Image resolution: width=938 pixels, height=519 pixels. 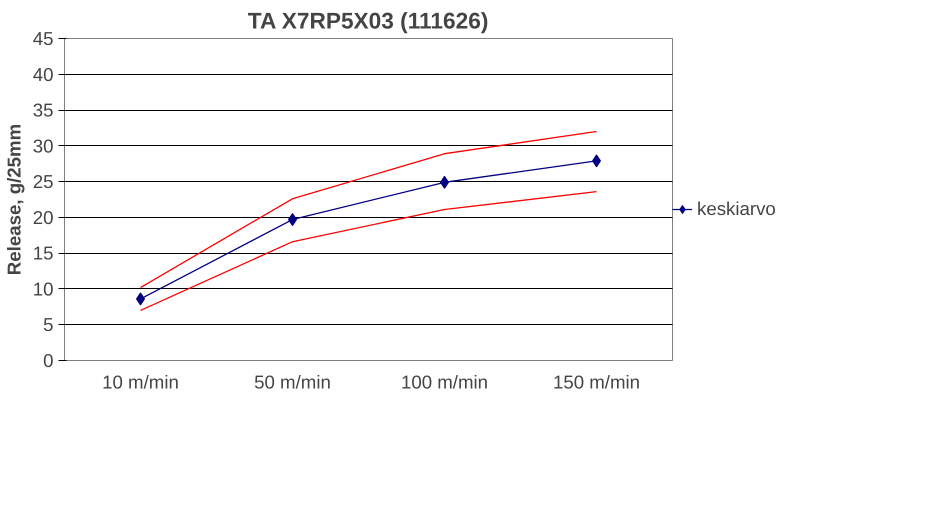 What do you see at coordinates (736, 209) in the screenshot?
I see `legend-label: keskiarvo` at bounding box center [736, 209].